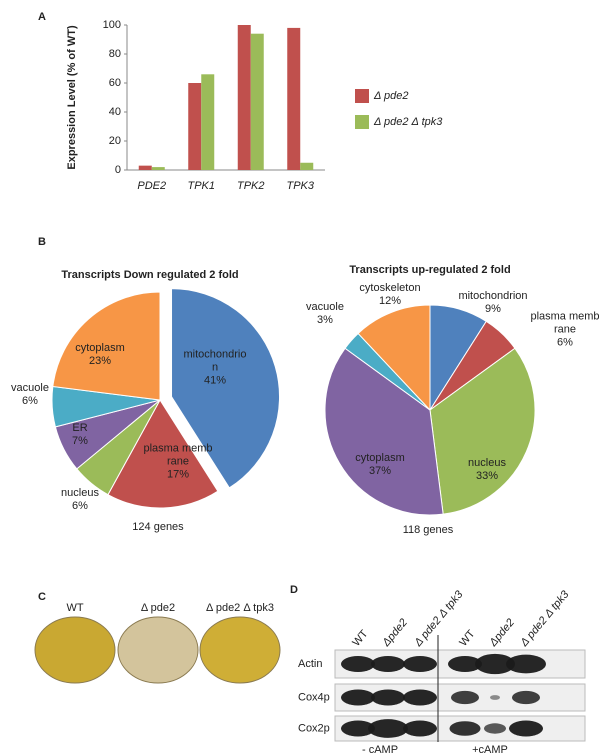 The width and height of the screenshot is (600, 755). What do you see at coordinates (215, 380) in the screenshot?
I see `slice-value: 41%` at bounding box center [215, 380].